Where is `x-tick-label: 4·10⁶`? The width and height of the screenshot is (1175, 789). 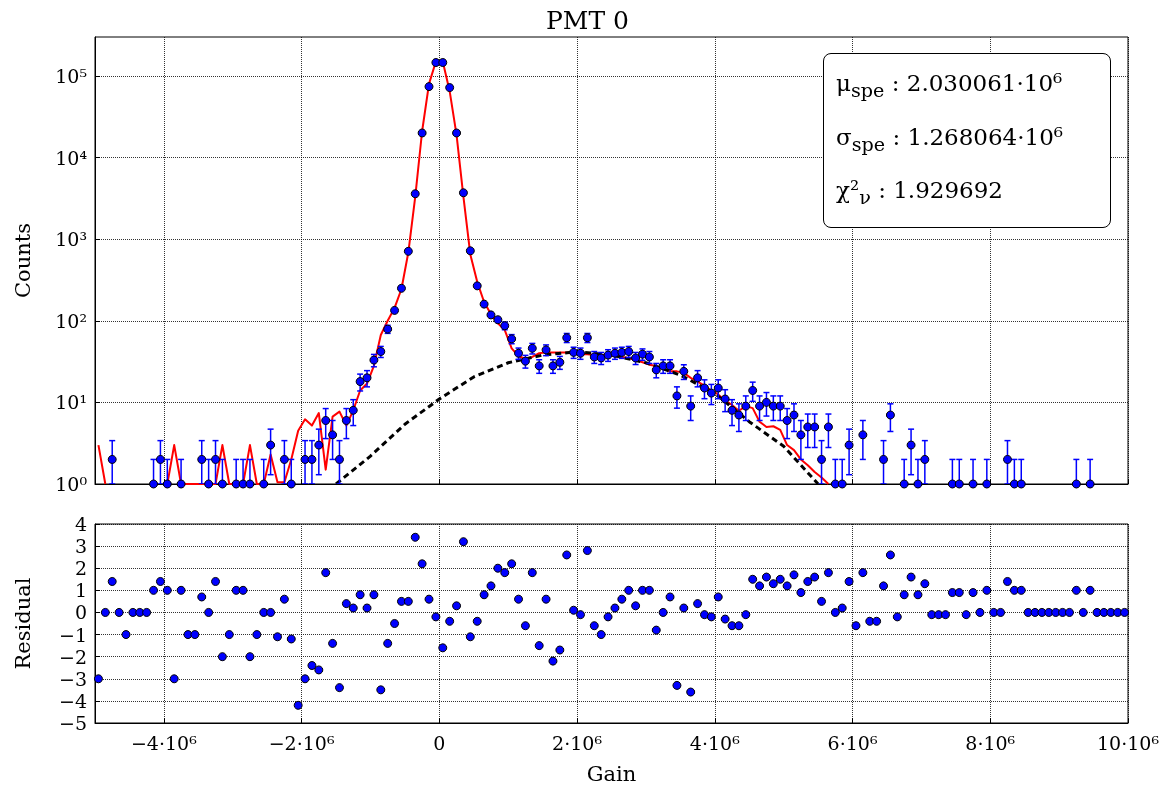 x-tick-label: 4·10⁶ is located at coordinates (715, 742).